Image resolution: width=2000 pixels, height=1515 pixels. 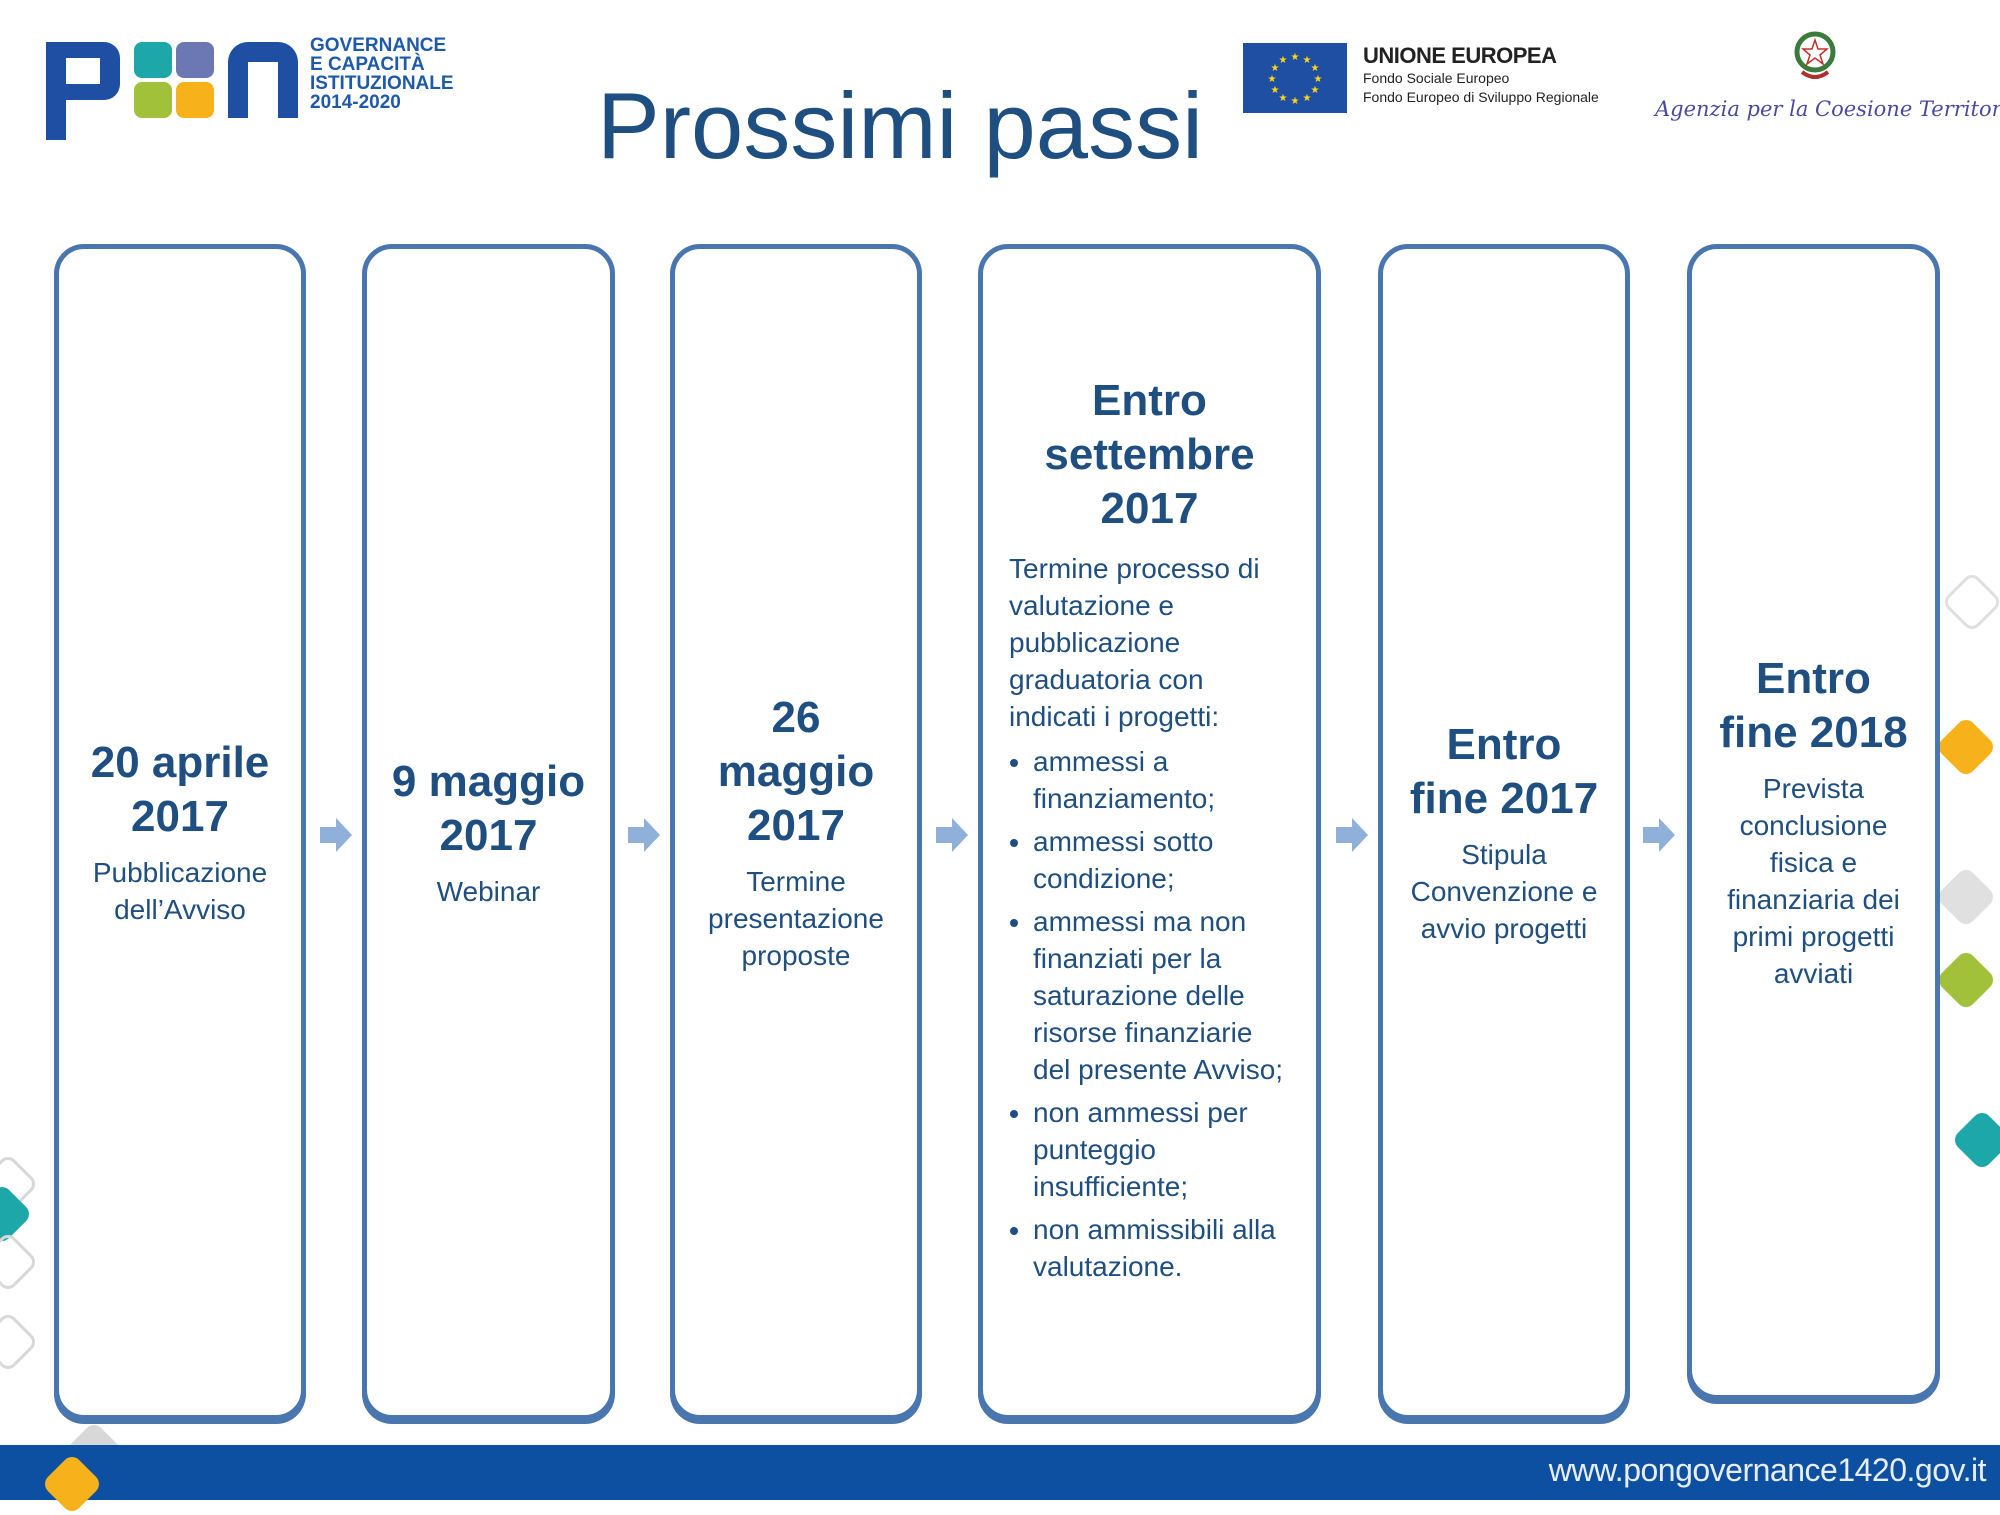 What do you see at coordinates (378, 45) in the screenshot?
I see `pon-line: GOVERNANCE` at bounding box center [378, 45].